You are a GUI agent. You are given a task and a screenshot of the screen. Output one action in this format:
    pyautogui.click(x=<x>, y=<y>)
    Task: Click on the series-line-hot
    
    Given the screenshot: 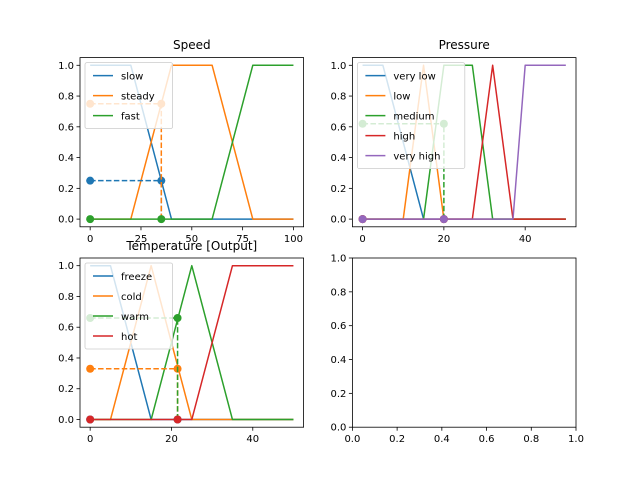 What is the action you would take?
    pyautogui.click(x=192, y=342)
    